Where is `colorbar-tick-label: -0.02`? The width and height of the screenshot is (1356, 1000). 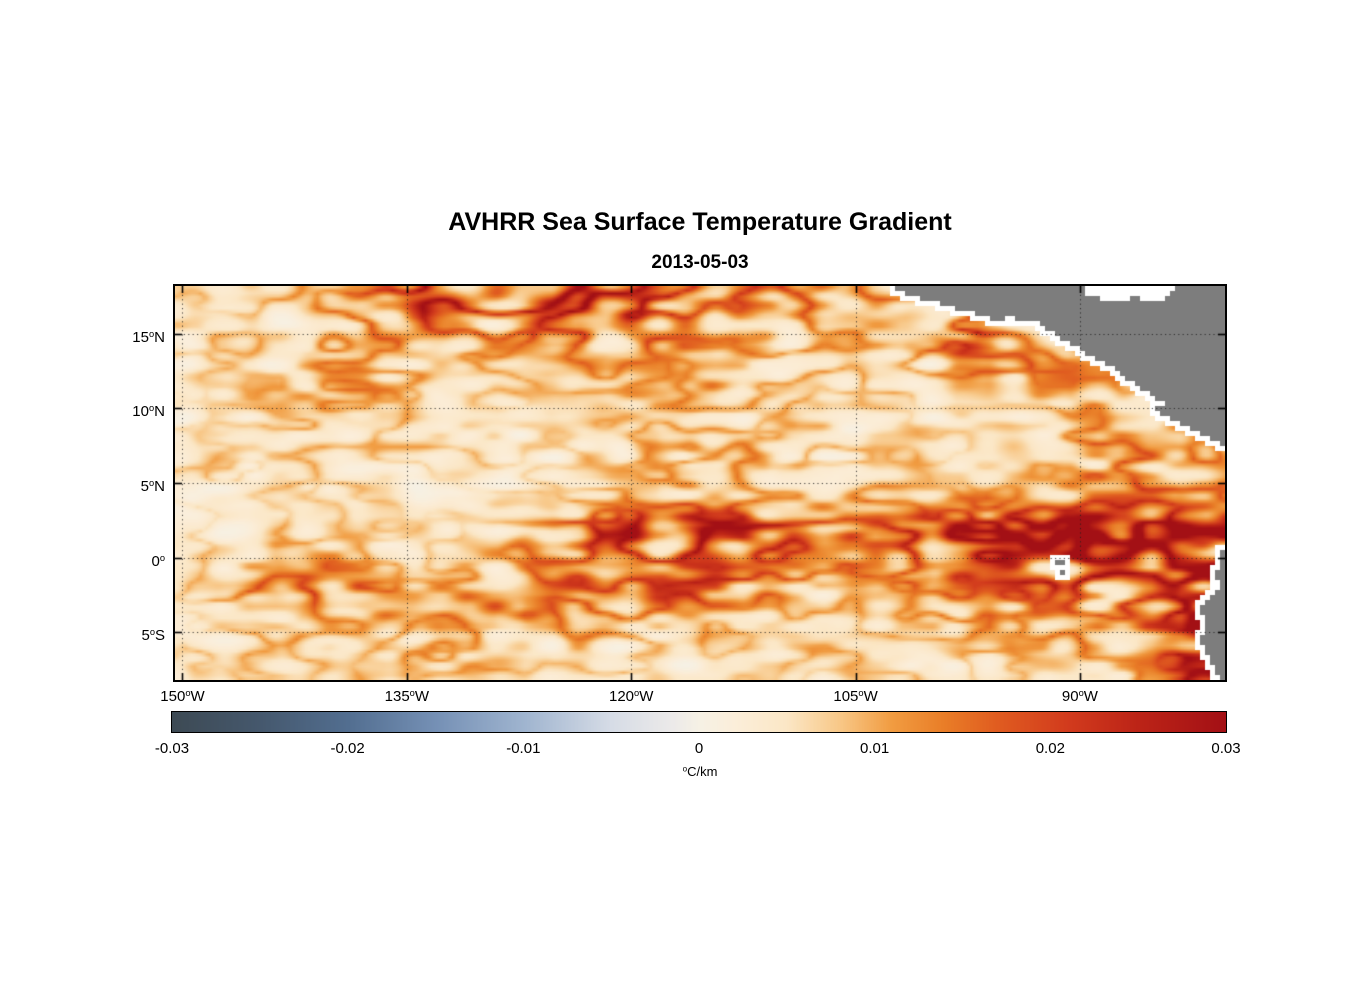
colorbar-tick-label: -0.02 is located at coordinates (347, 748).